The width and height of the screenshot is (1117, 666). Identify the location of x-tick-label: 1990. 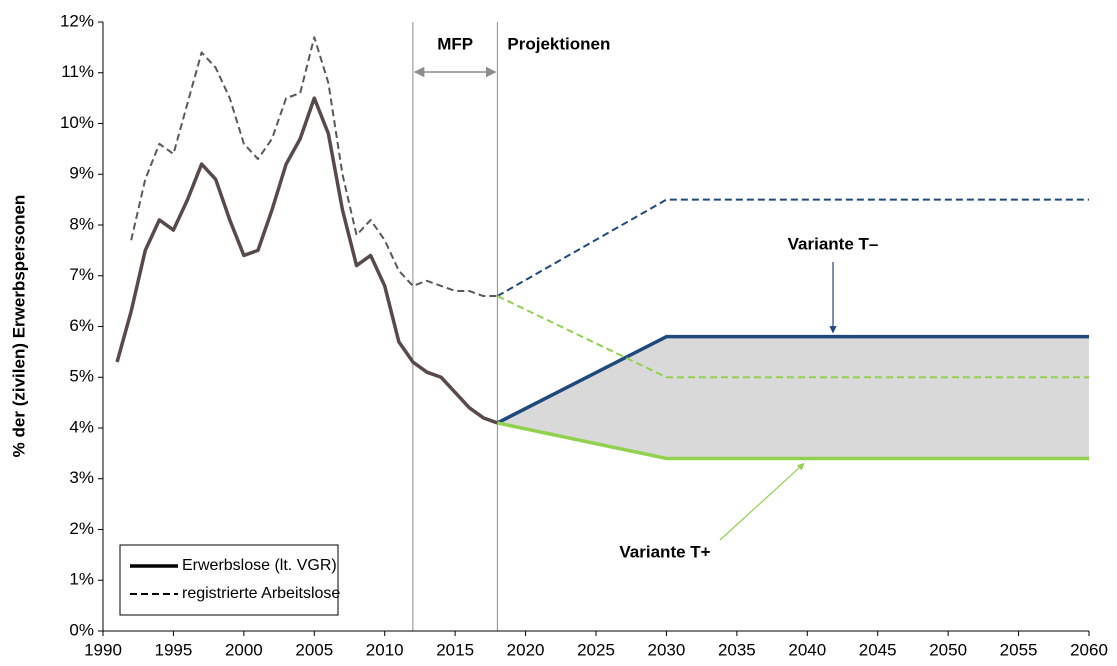
(103, 649).